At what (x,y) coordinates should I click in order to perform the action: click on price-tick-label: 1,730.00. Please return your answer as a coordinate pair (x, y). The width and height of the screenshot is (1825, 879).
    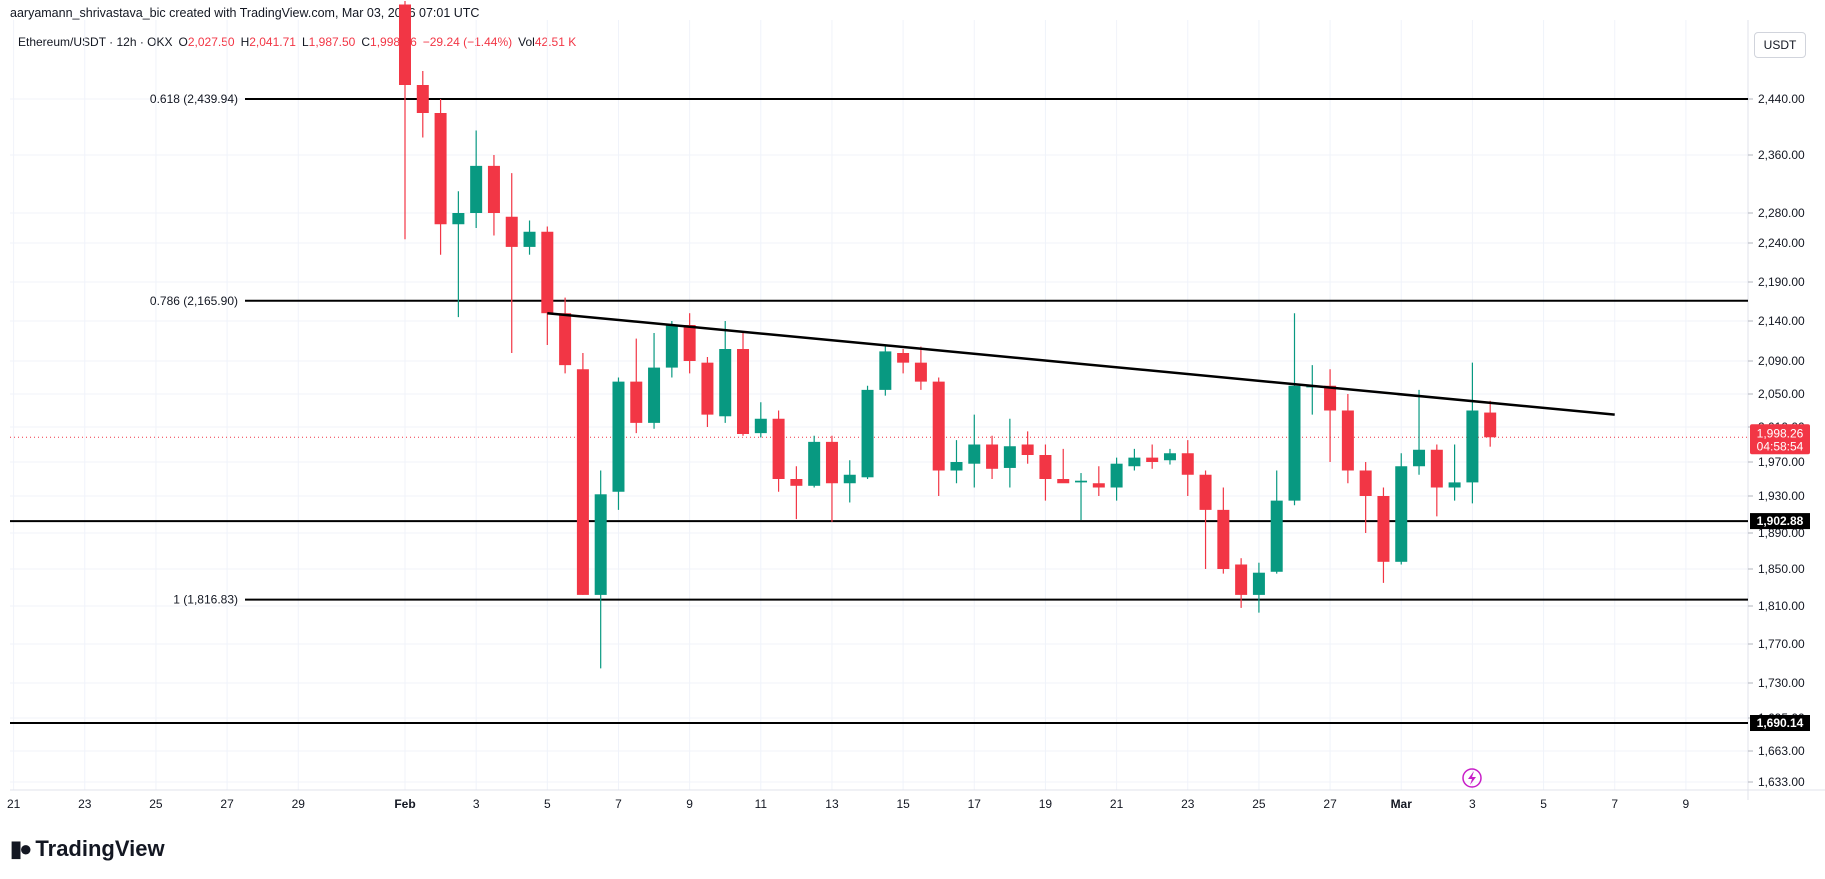
    Looking at the image, I should click on (1781, 683).